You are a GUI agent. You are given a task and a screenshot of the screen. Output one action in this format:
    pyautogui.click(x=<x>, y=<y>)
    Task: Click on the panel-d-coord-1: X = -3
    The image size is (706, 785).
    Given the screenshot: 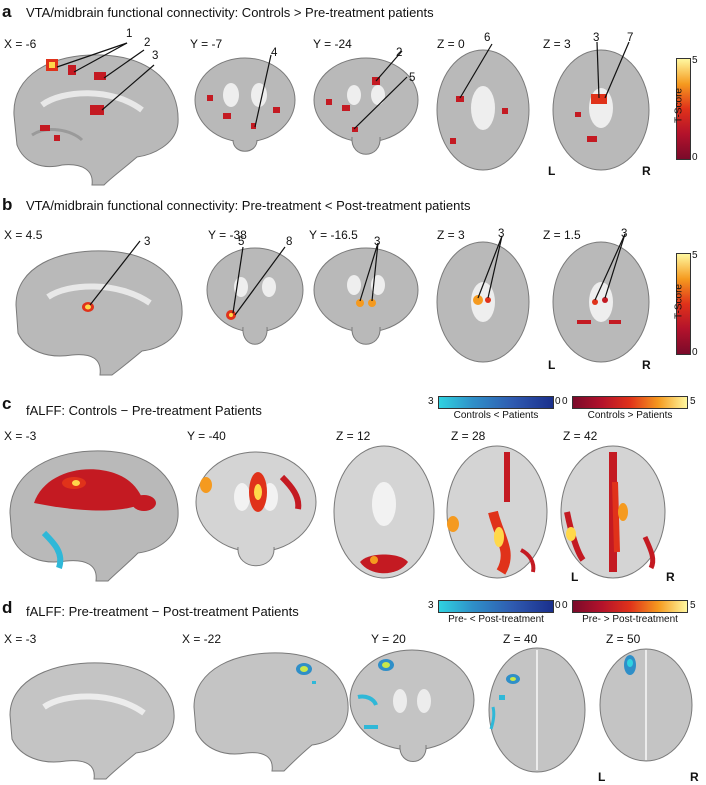 What is the action you would take?
    pyautogui.click(x=20, y=639)
    